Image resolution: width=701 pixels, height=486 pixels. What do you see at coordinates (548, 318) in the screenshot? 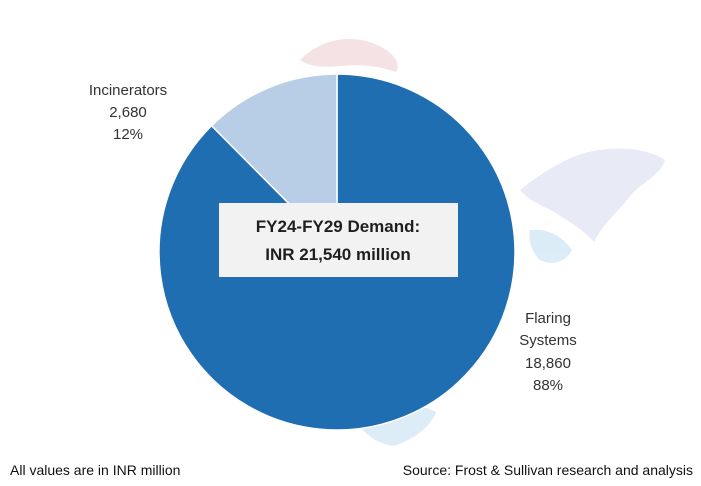
I see `flaring-name-line-1: Flaring` at bounding box center [548, 318].